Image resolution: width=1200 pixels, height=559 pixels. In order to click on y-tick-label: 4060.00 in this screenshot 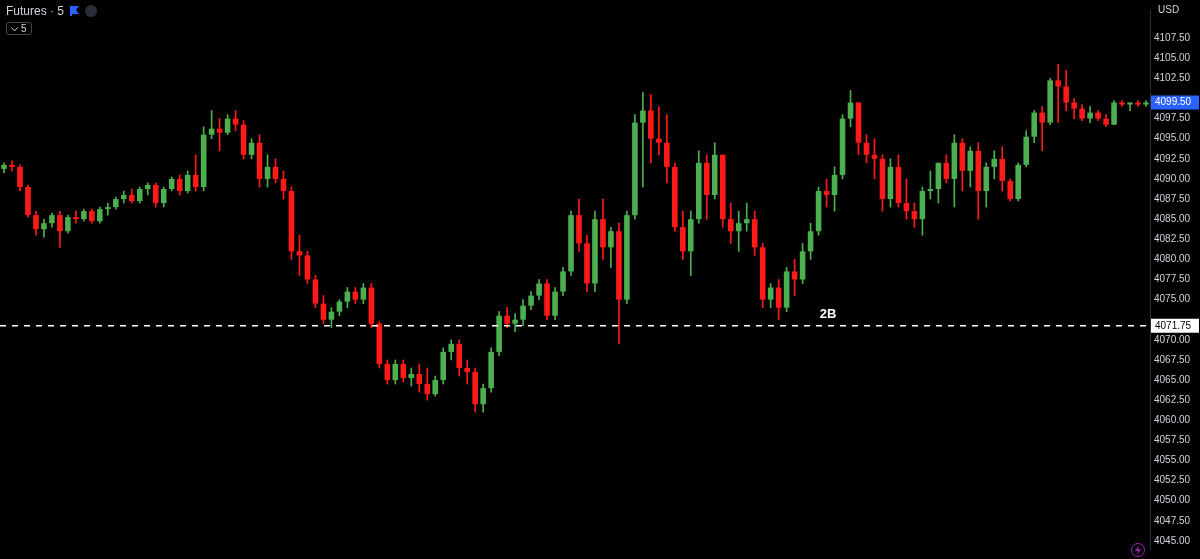, I will do `click(1172, 420)`.